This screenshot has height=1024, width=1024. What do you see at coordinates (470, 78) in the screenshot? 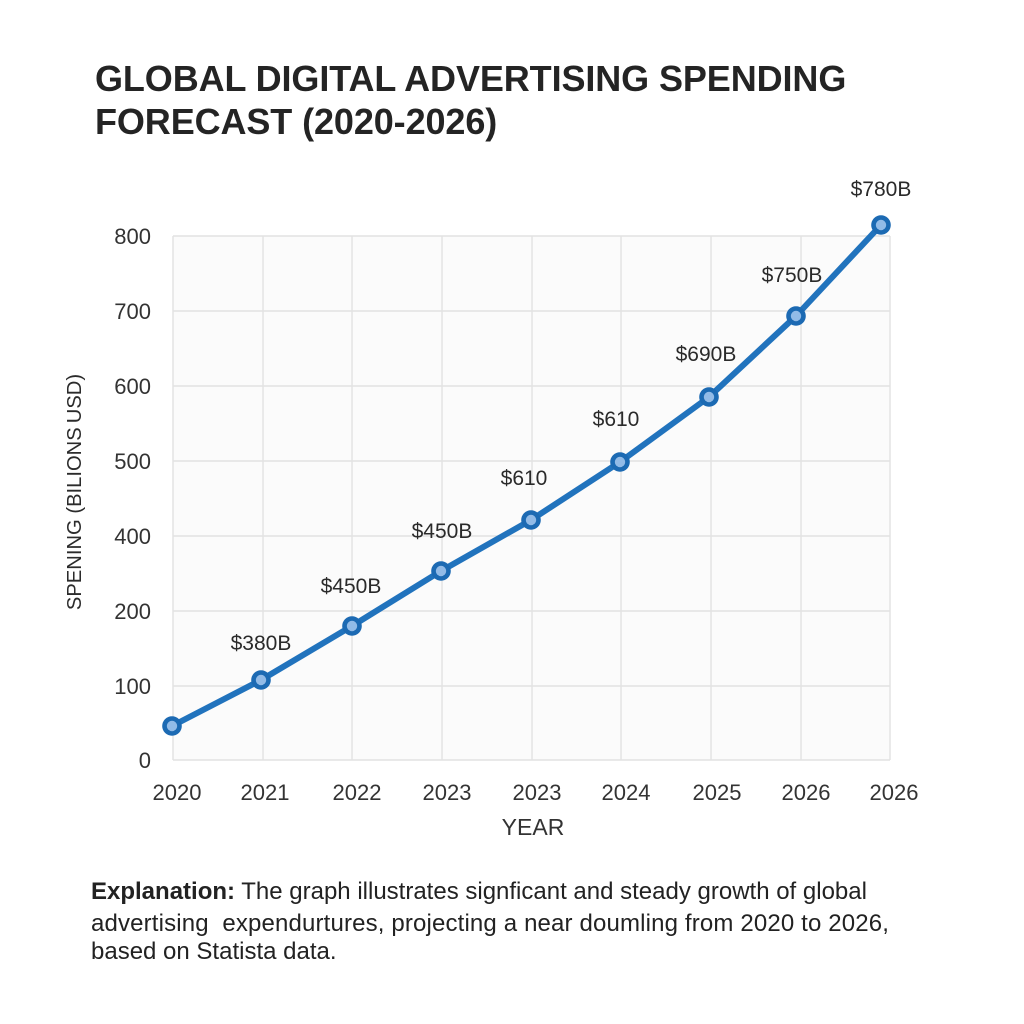
I see `svg-text:GLOBAL DIGITAL ADVERTISING SPE: GLOBAL DIGITAL ADVERTISING SPENDING` at bounding box center [470, 78].